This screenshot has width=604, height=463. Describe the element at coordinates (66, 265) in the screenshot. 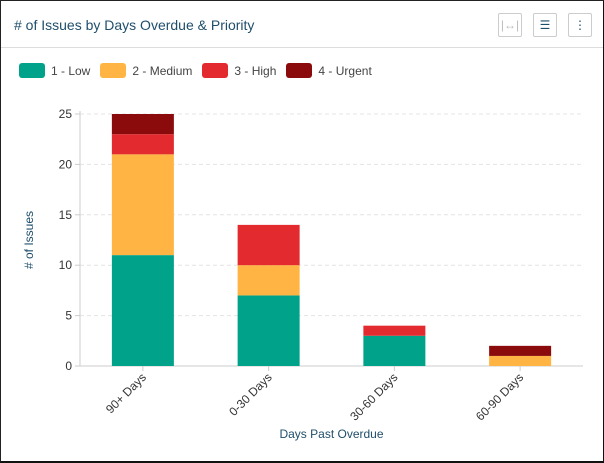

I see `y-tick-label: 10` at that location.